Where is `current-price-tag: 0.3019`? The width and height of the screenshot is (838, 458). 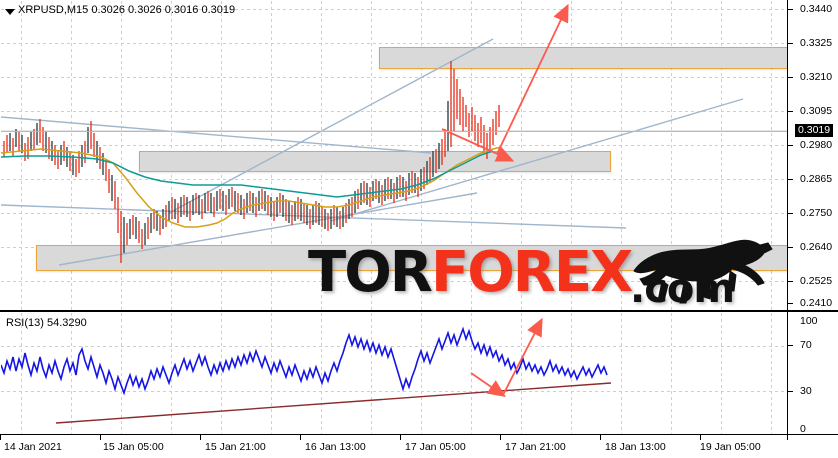 current-price-tag: 0.3019 is located at coordinates (814, 130).